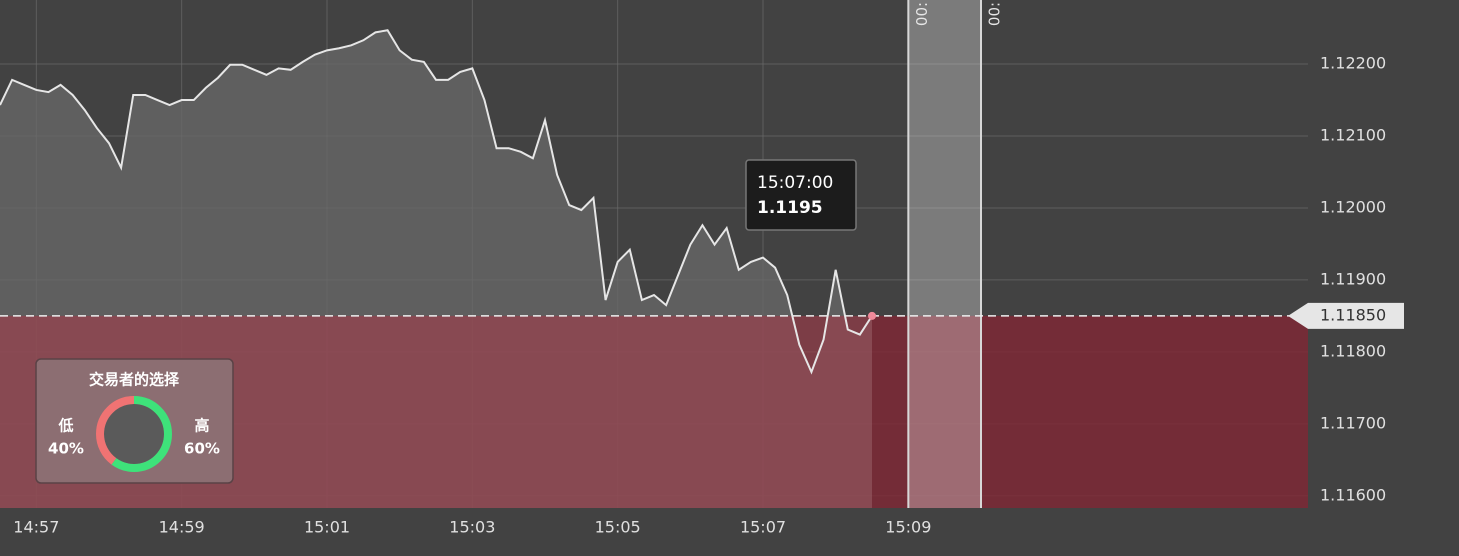 Image resolution: width=1459 pixels, height=556 pixels. What do you see at coordinates (134, 380) in the screenshot?
I see `widget-title: 交易者的选择` at bounding box center [134, 380].